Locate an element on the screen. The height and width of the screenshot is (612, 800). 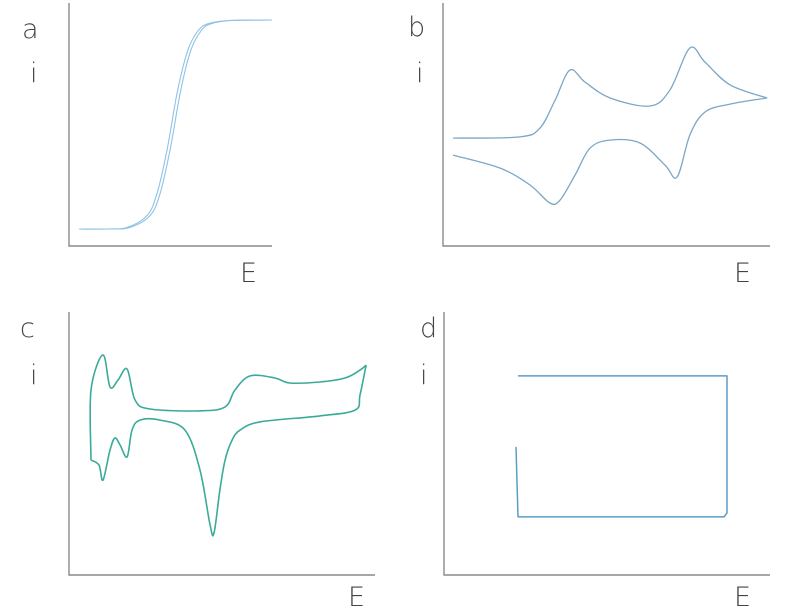
panel-label: a is located at coordinates (30, 29).